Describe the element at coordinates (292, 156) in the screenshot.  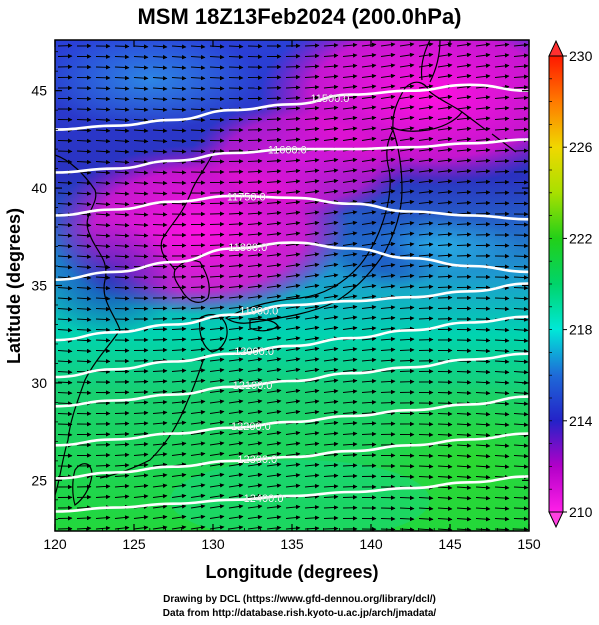
I see `contour-line` at that location.